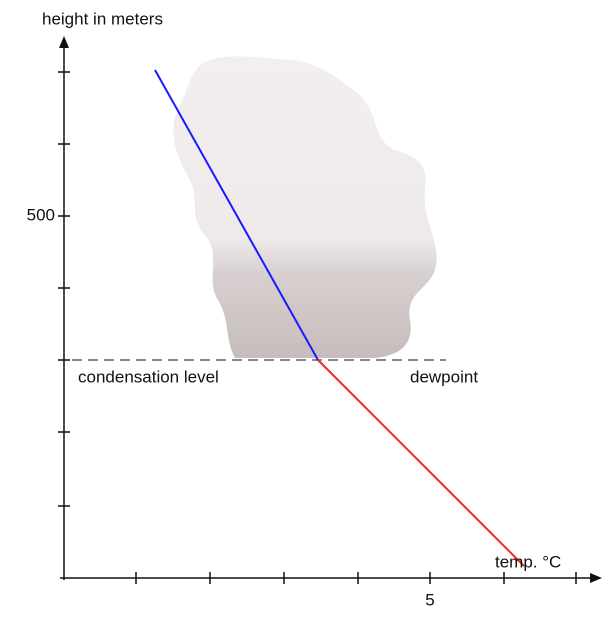  Describe the element at coordinates (444, 376) in the screenshot. I see `dewpoint-label: dewpoint` at that location.